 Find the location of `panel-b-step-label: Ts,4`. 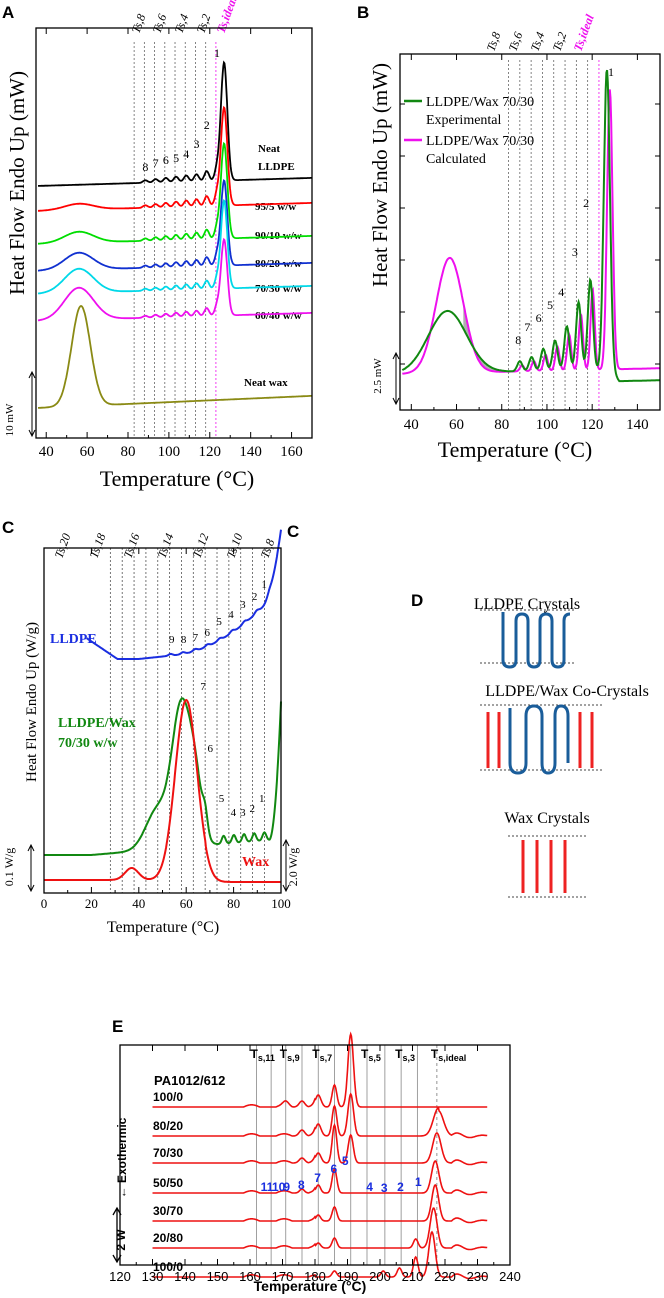

panel-b-step-label: Ts,4 is located at coordinates (538, 41).